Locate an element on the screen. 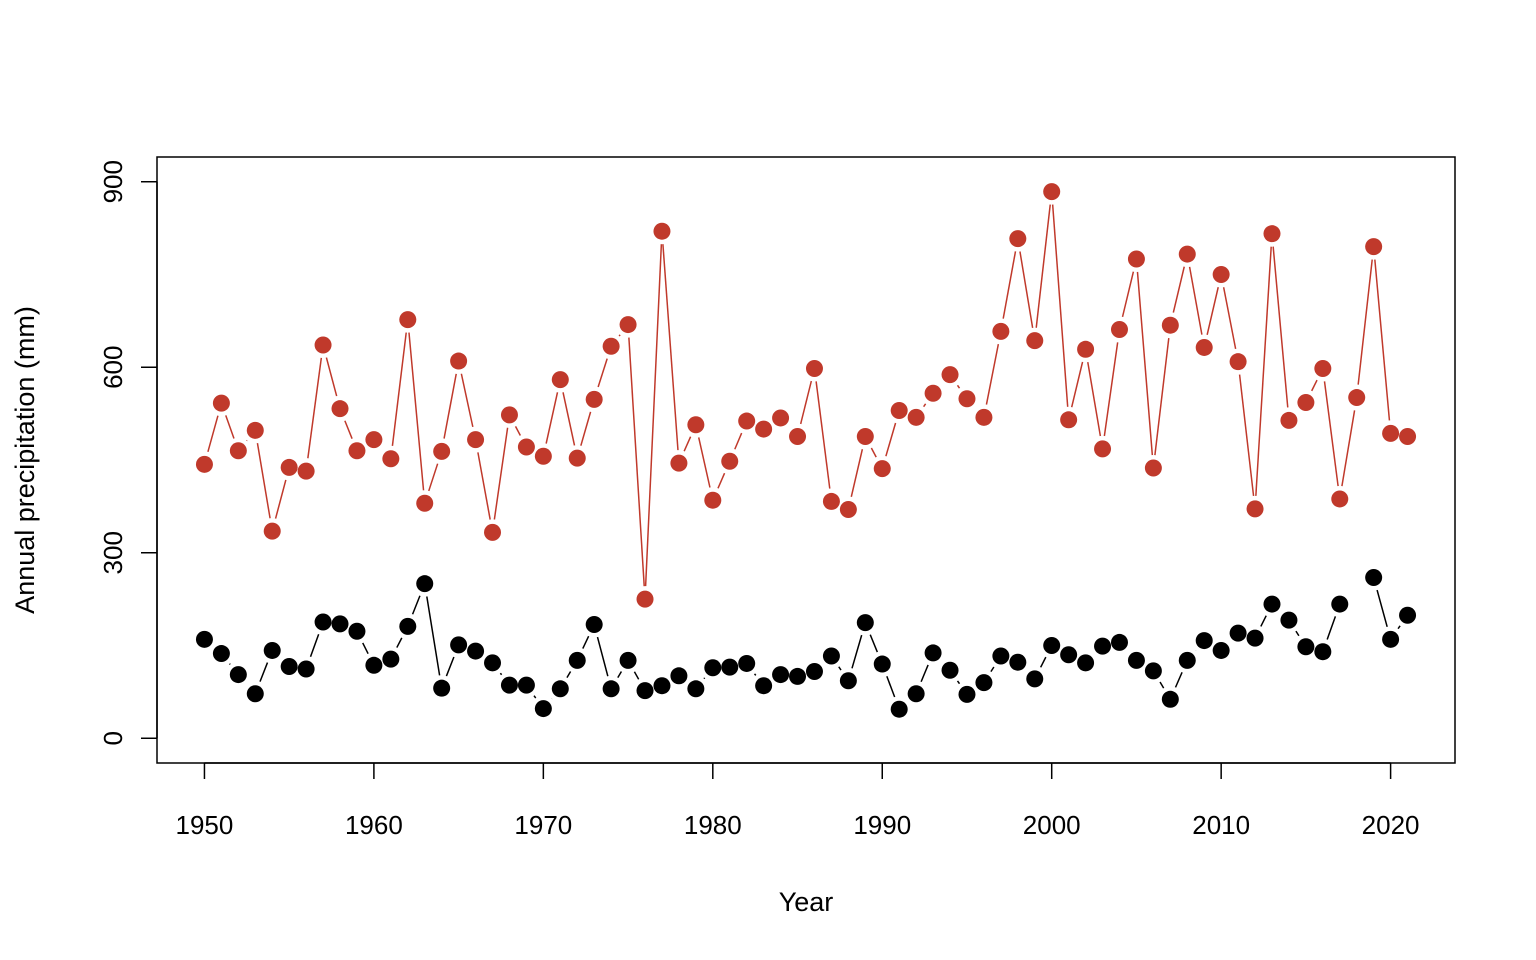 The width and height of the screenshot is (1536, 960). x-tick-label: 2010 is located at coordinates (1221, 825).